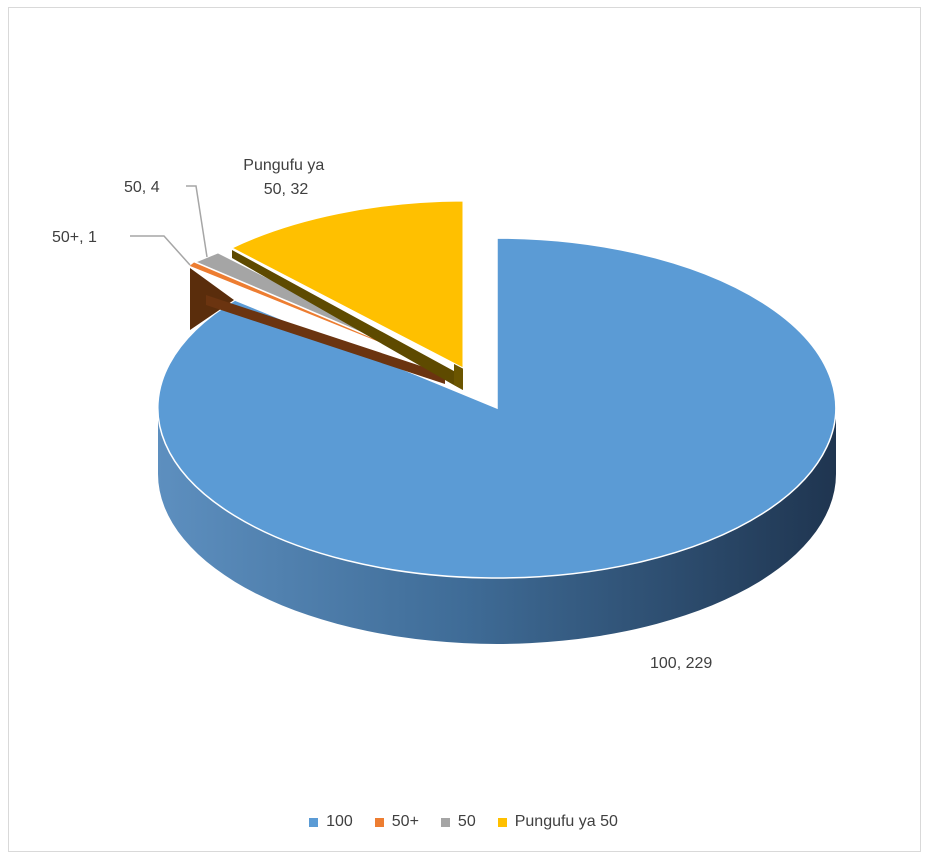 The image size is (927, 861). I want to click on data-label-pungufu-ya-50: Pungufu ya 50, 32, so click(285, 177).